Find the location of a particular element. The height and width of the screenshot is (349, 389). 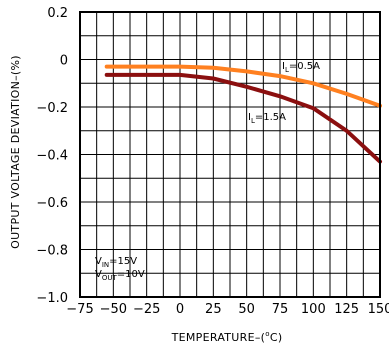

y-tick-label: −0.4 is located at coordinates (52, 156).